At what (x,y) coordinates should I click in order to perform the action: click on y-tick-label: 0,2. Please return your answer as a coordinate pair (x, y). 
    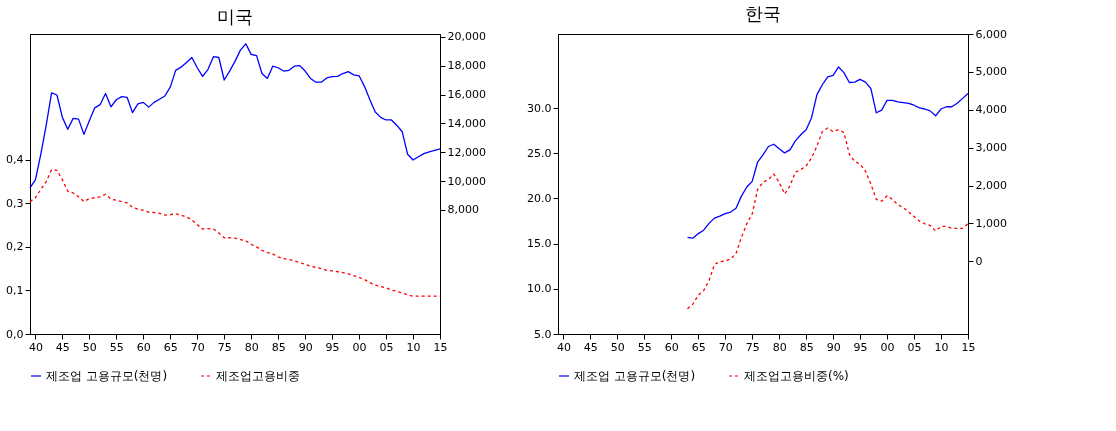
    Looking at the image, I should click on (15, 247).